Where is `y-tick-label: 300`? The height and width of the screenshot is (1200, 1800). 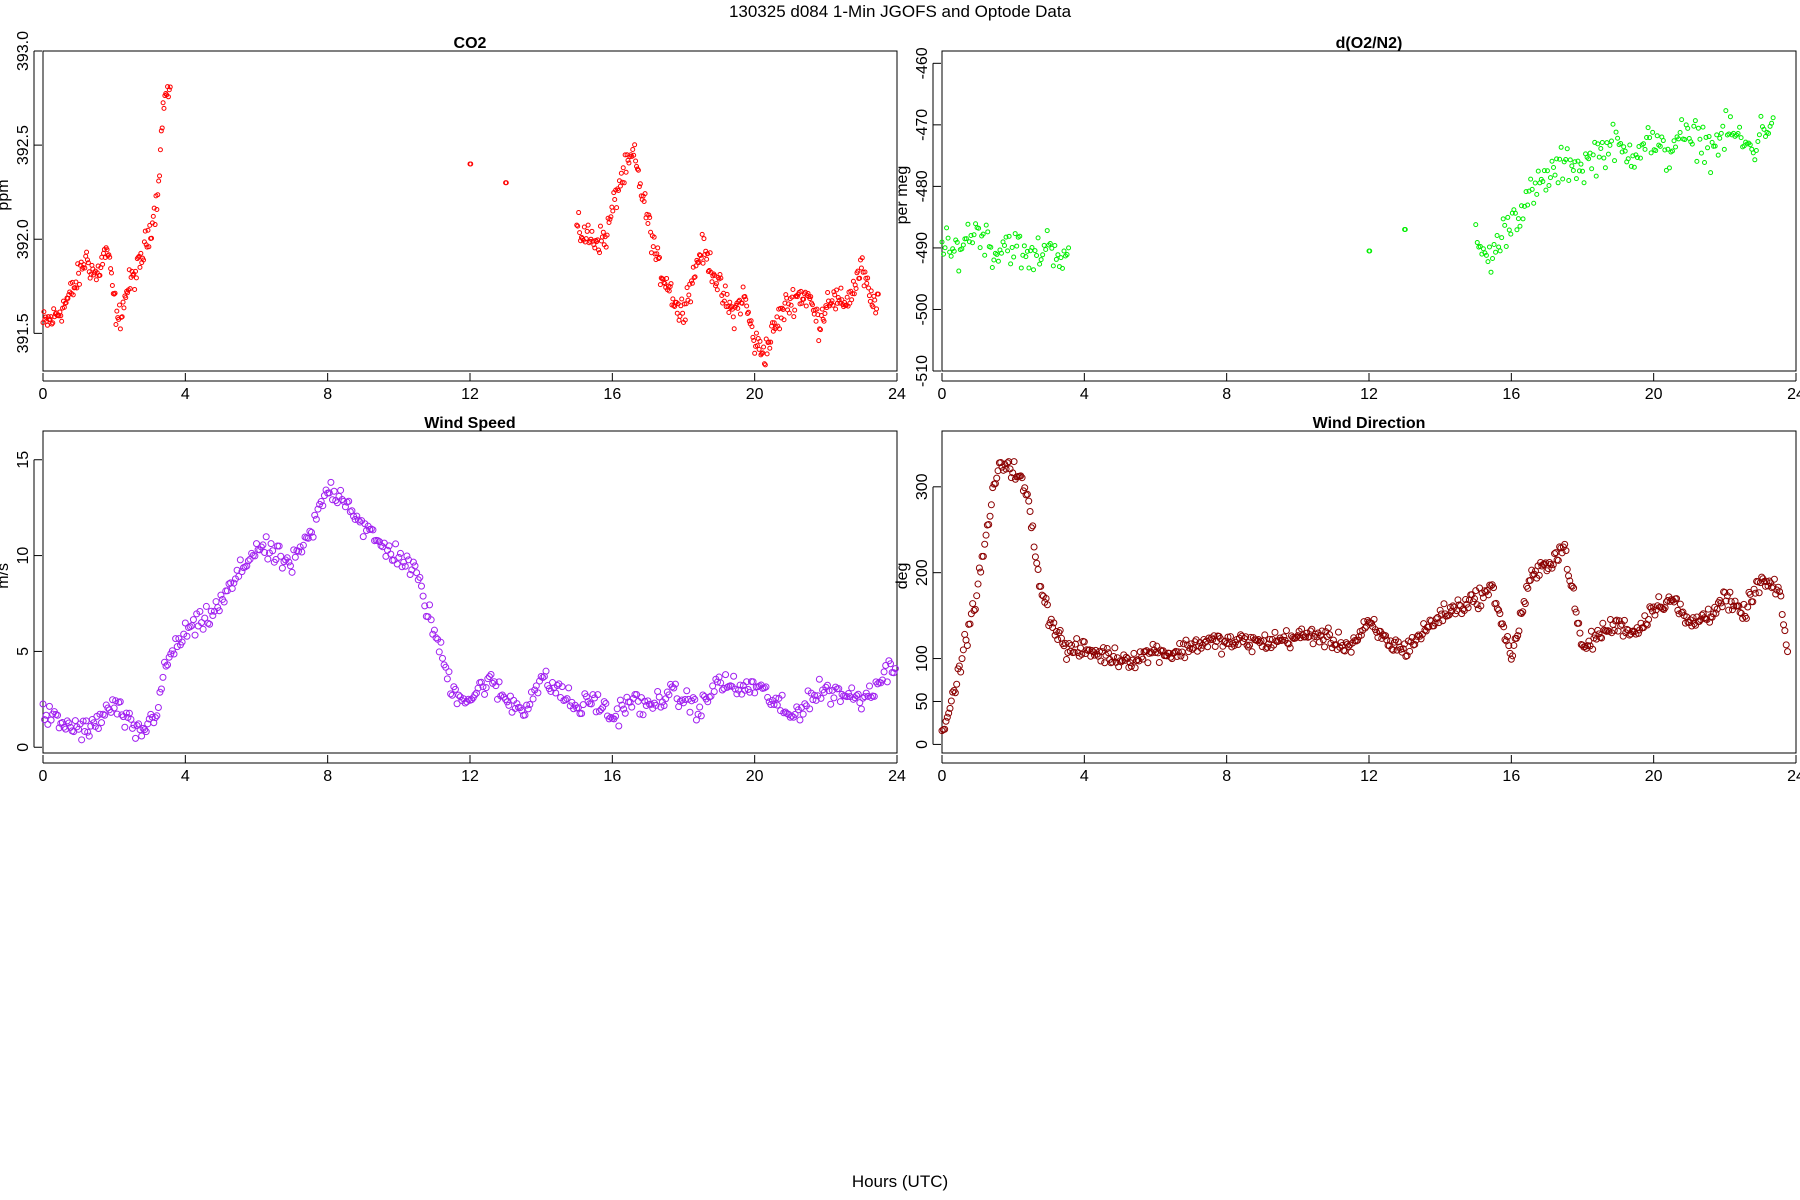
y-tick-label: 300 is located at coordinates (922, 486).